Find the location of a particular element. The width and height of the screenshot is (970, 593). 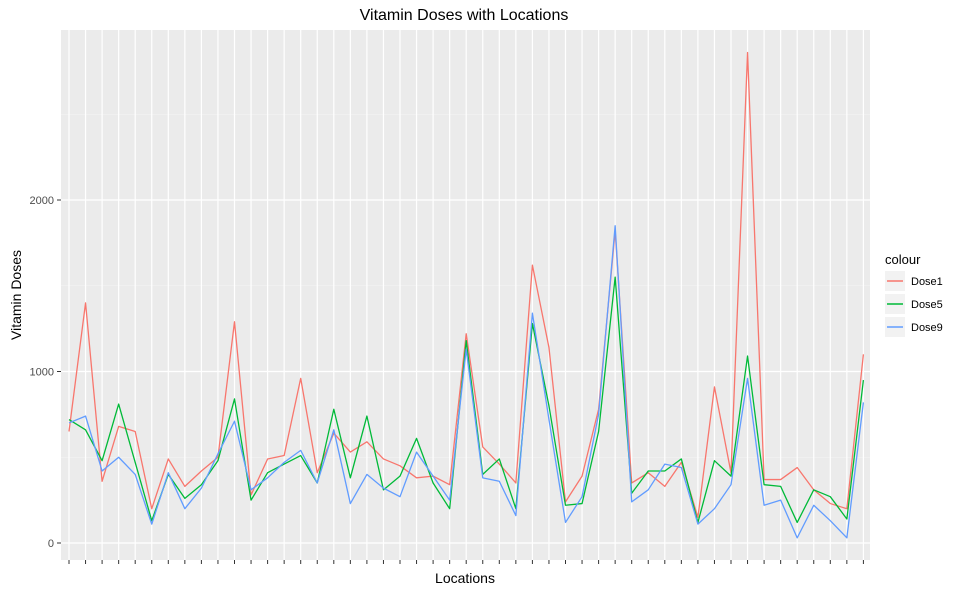

y-tick-label: 1000 is located at coordinates (42, 373).